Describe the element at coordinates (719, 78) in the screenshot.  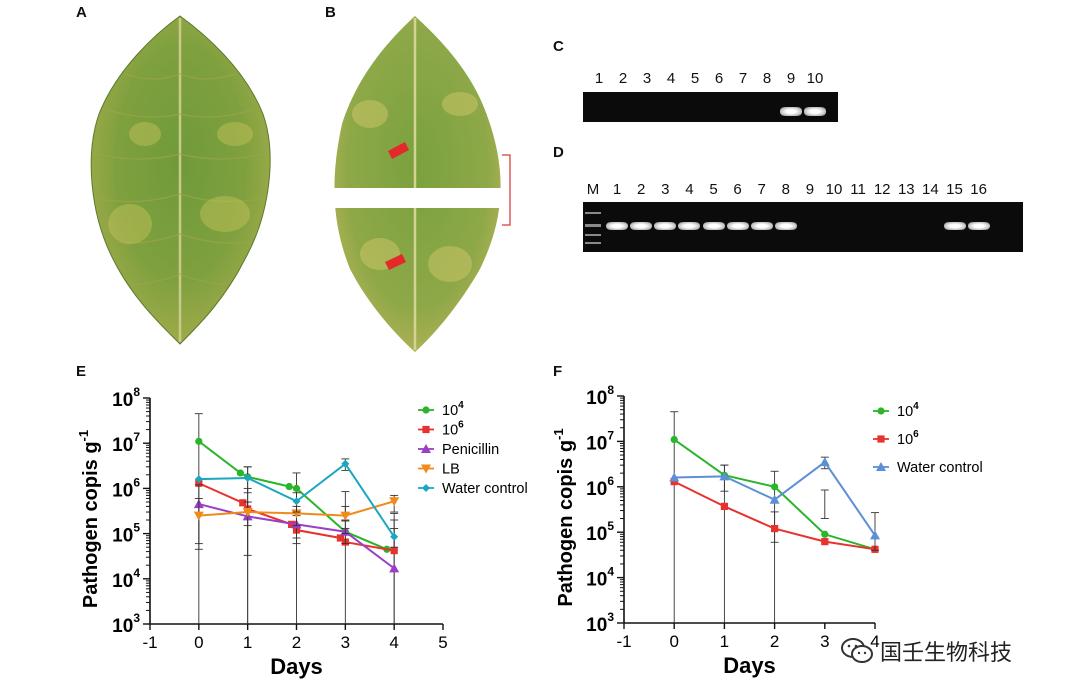
I see `gel_c-lane-label: 6` at that location.